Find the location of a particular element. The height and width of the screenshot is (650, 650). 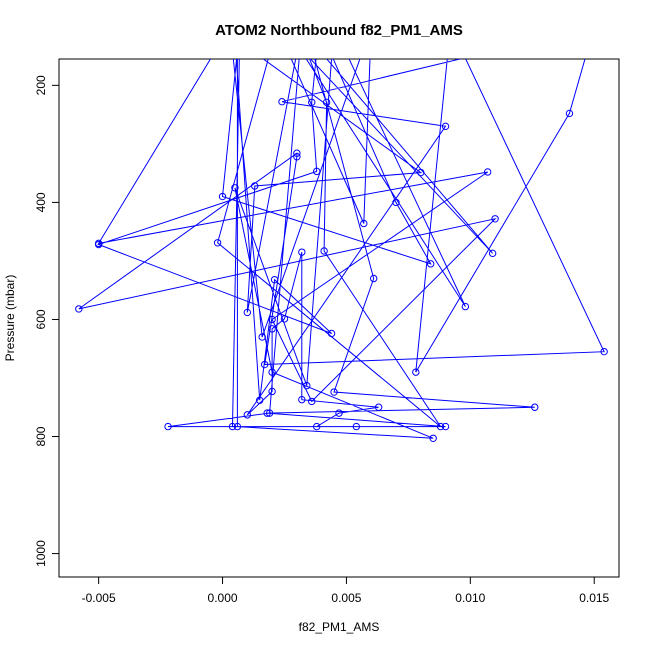

x-tick-label: 0.010 is located at coordinates (470, 598).